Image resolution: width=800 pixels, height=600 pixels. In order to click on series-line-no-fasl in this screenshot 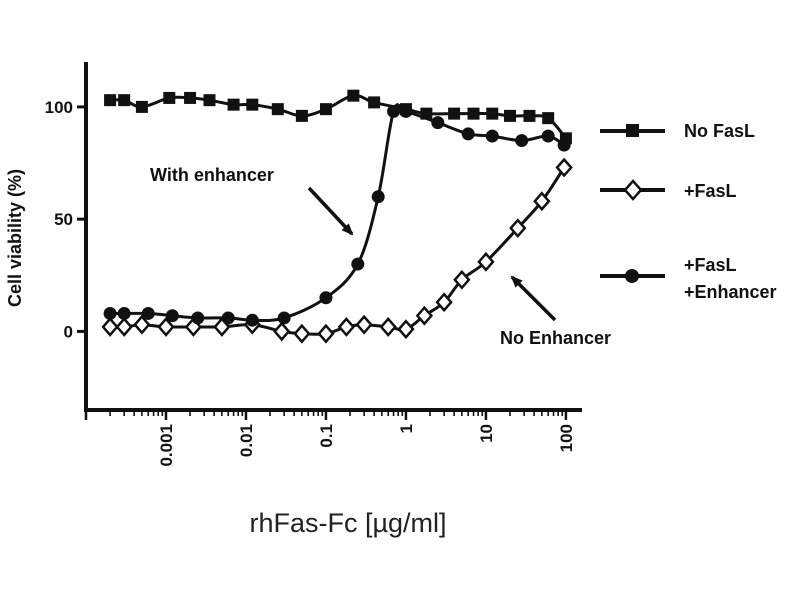, I will do `click(339, 117)`.